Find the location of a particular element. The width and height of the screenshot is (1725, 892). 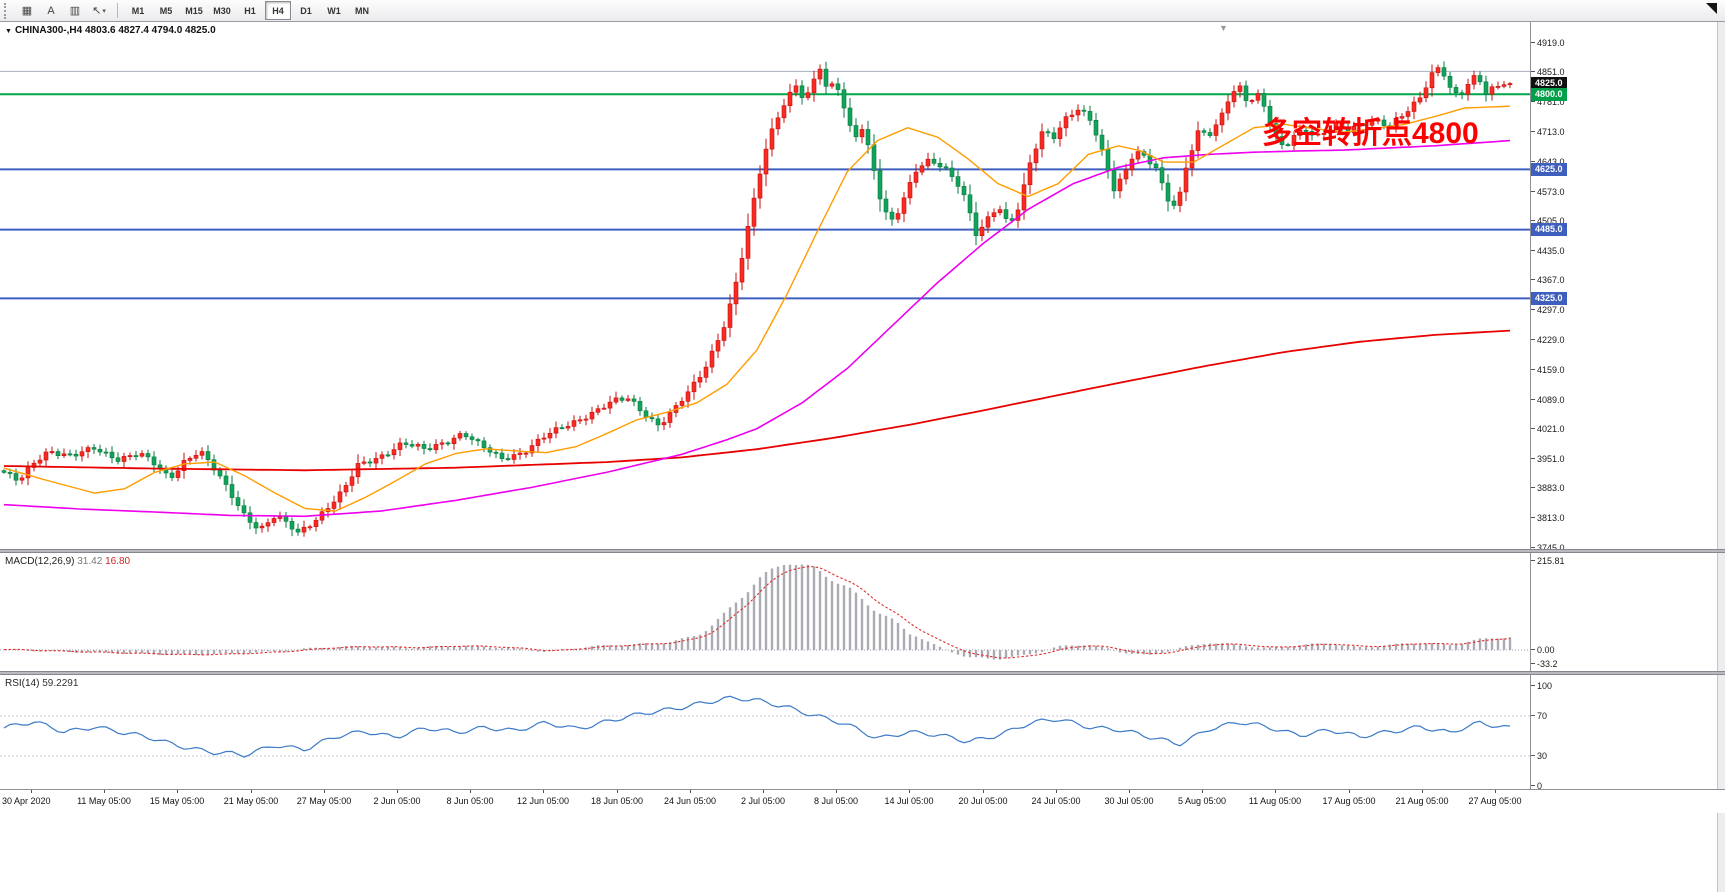

macd-axis-label: 0.00 is located at coordinates (1543, 650).